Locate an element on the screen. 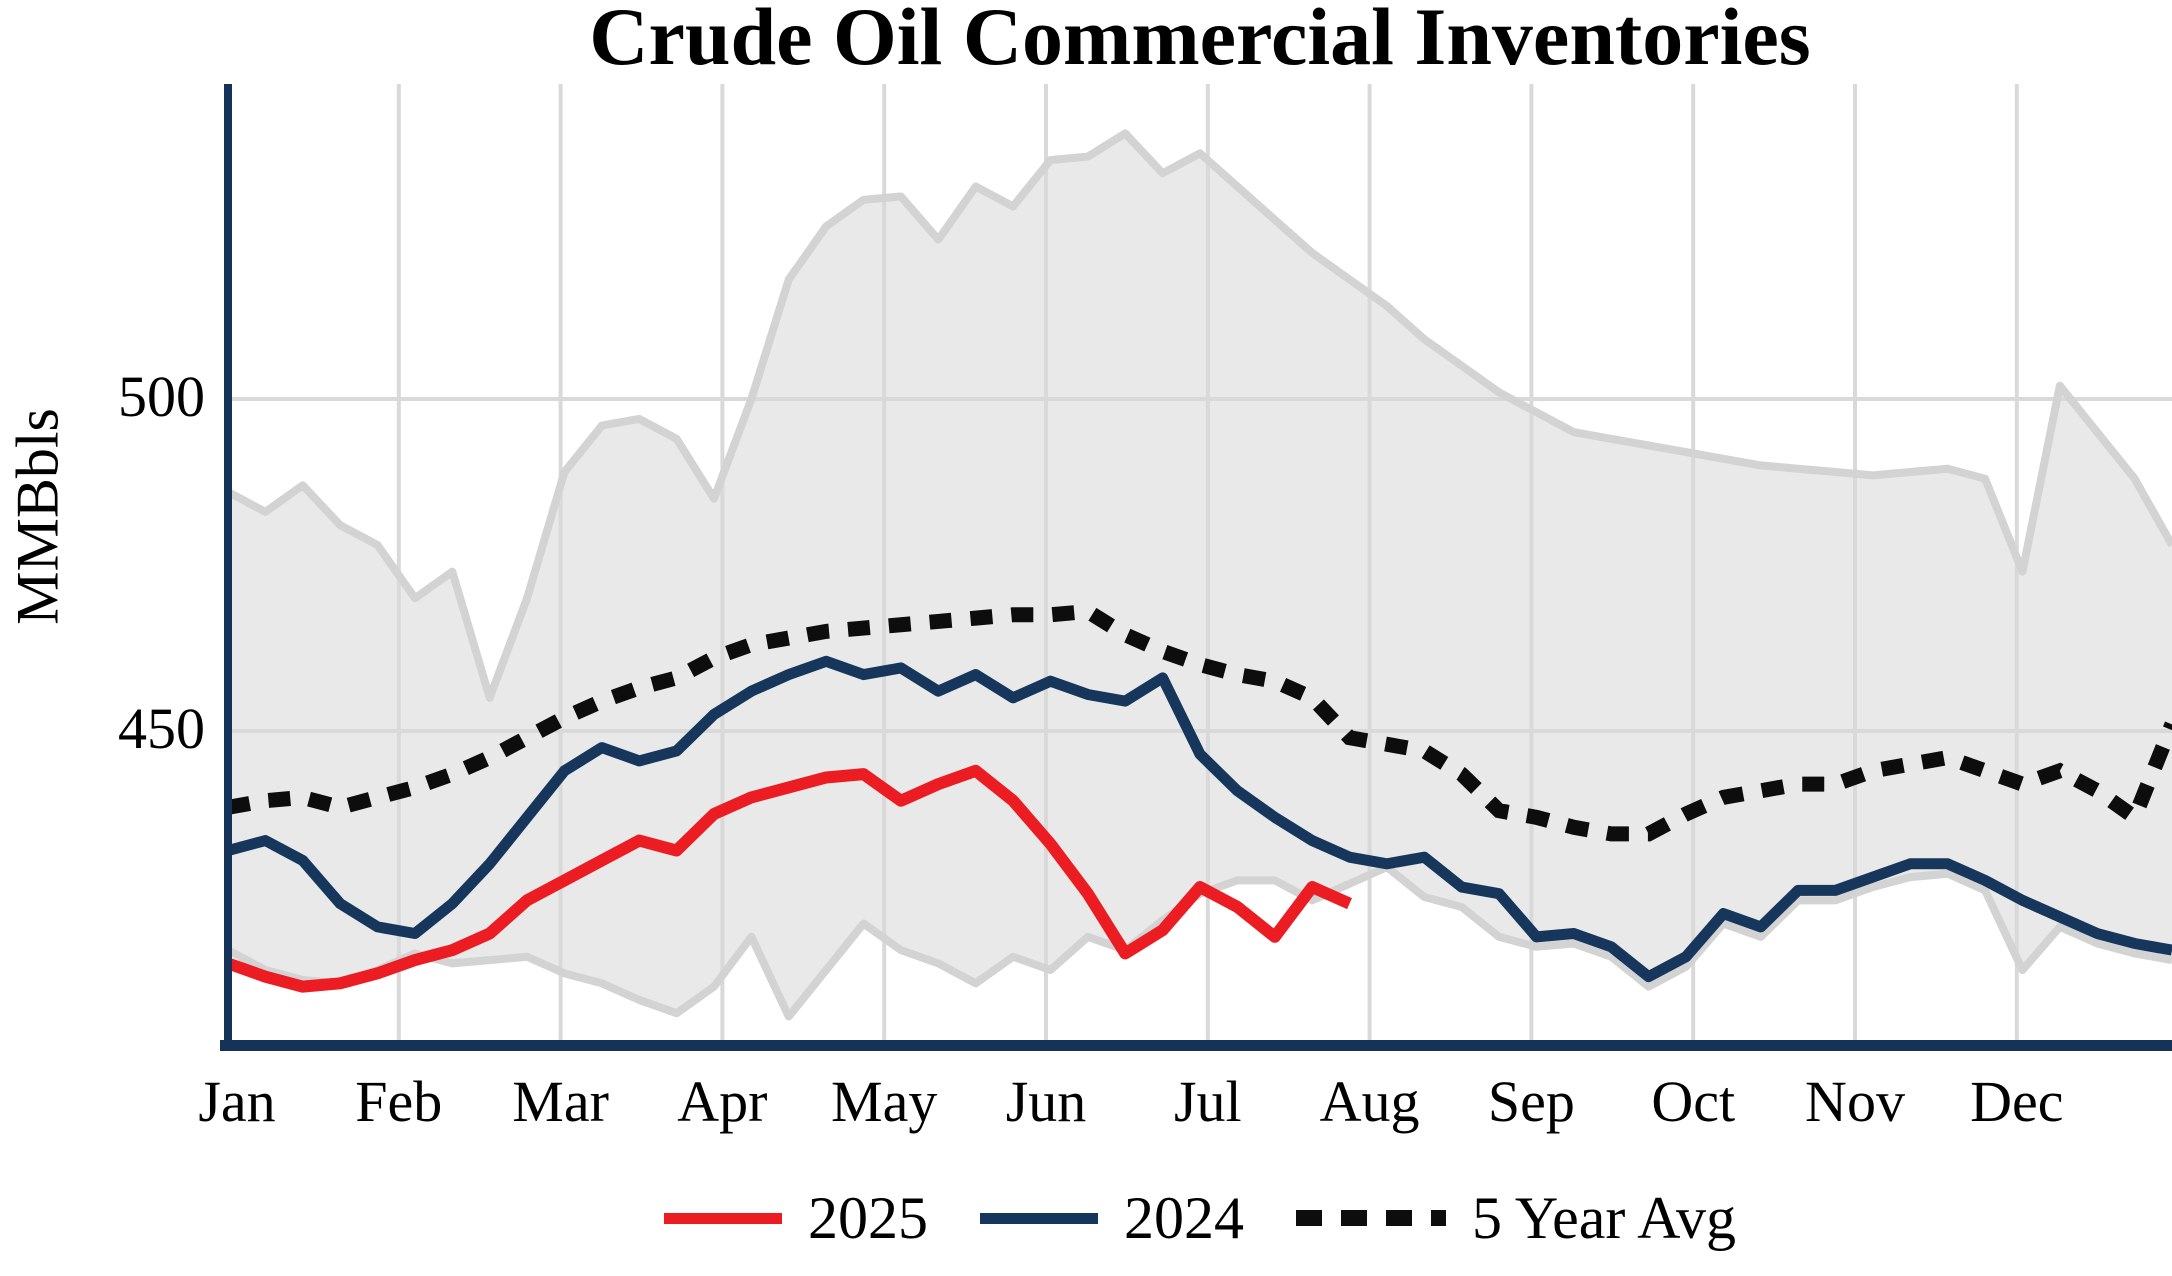 The image size is (2172, 1276). month-label-apr: Apr is located at coordinates (722, 1101).